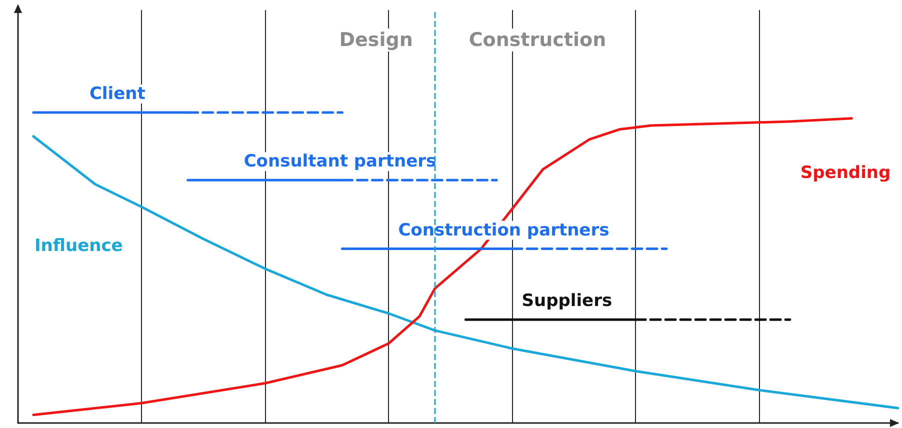 The width and height of the screenshot is (902, 428). Describe the element at coordinates (376, 40) in the screenshot. I see `text: Design` at that location.